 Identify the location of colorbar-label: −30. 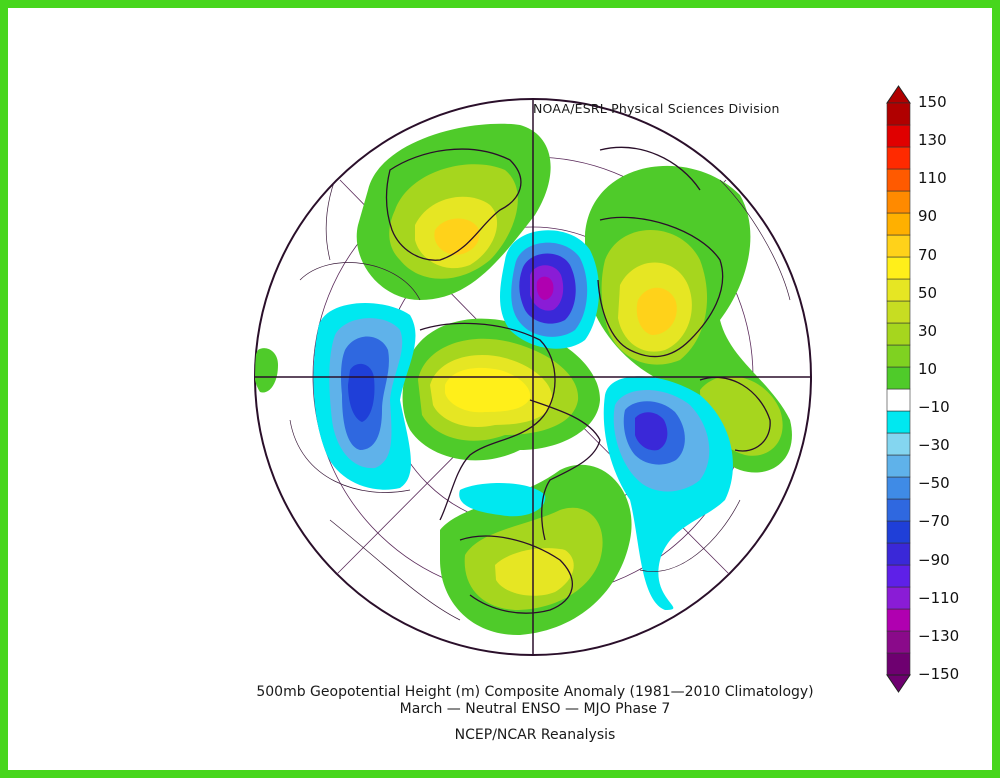
(934, 445).